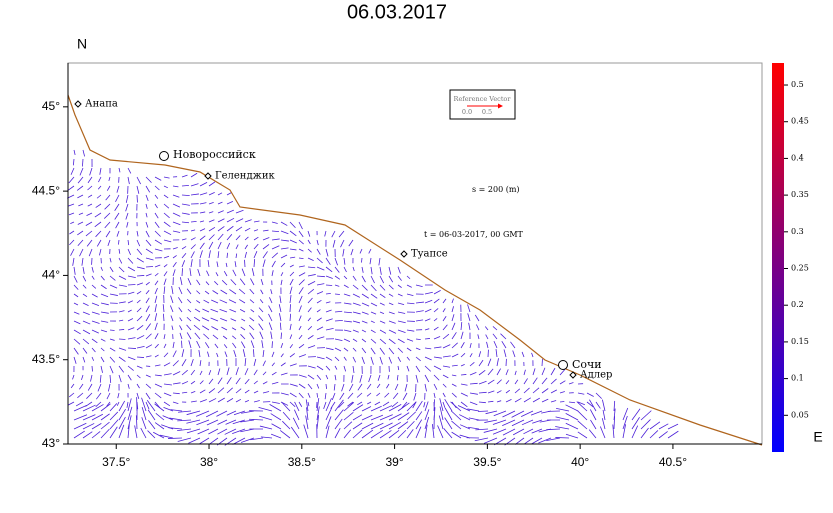 This screenshot has width=833, height=513. What do you see at coordinates (797, 84) in the screenshot?
I see `colorbar-tick-label: 0.5` at bounding box center [797, 84].